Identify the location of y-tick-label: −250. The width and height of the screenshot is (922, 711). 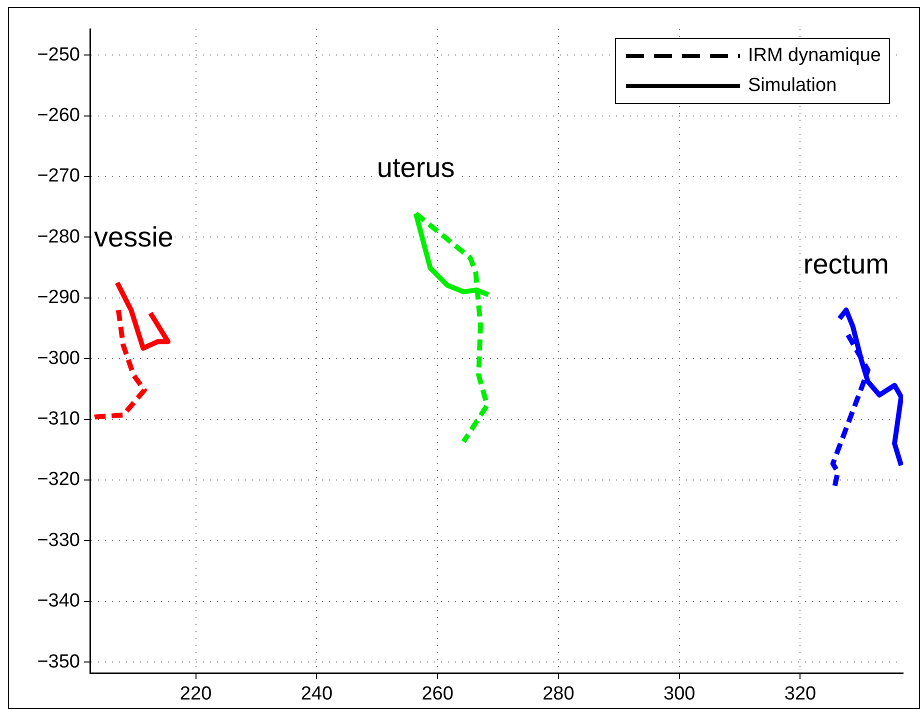
(58, 55).